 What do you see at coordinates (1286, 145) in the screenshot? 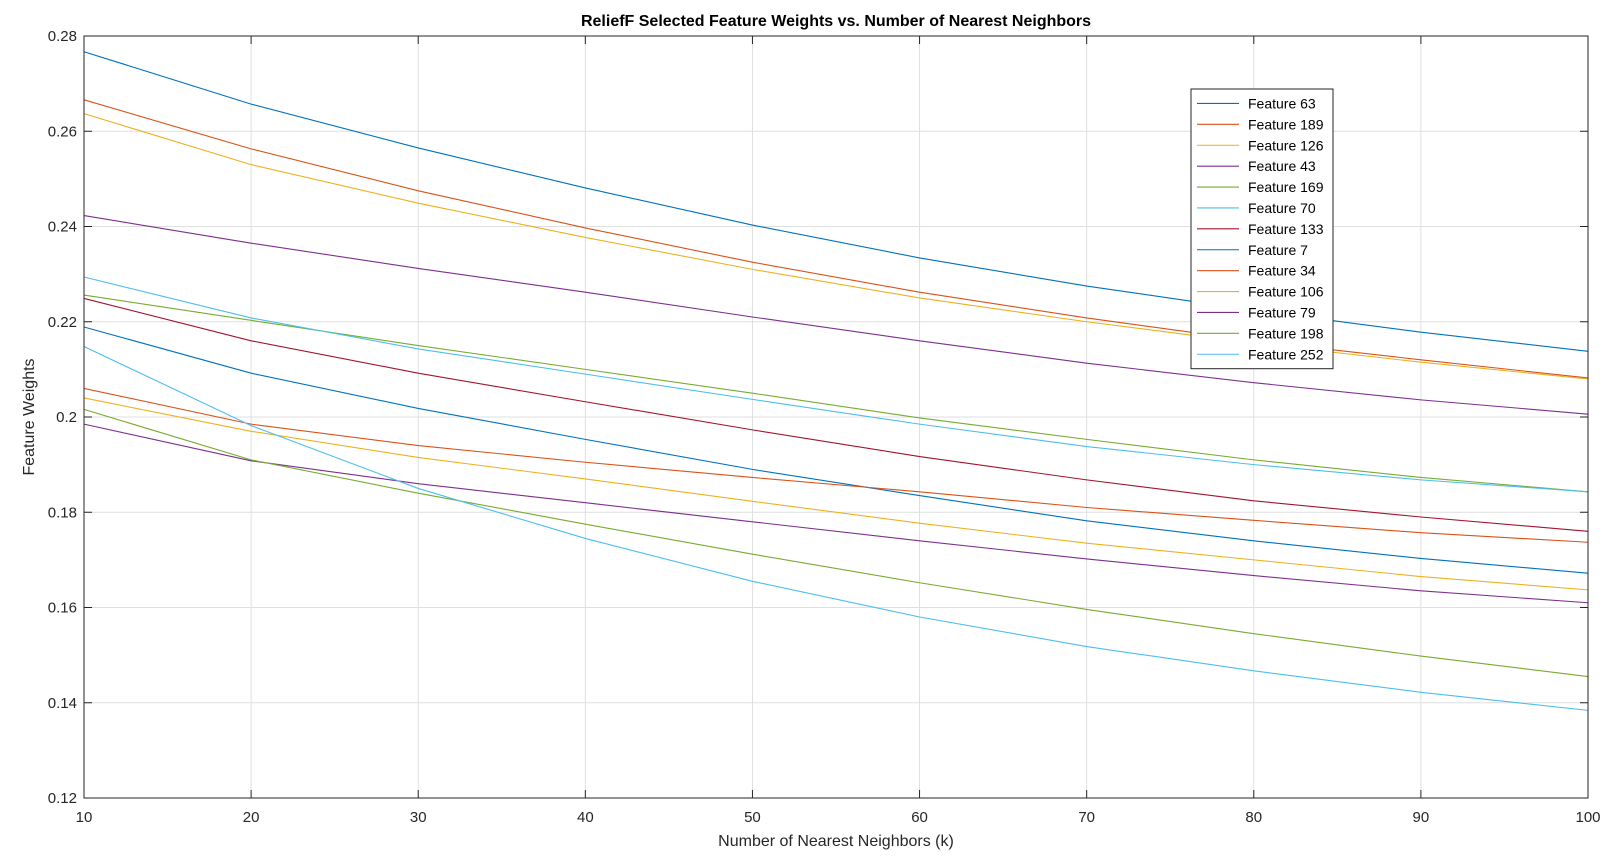
I see `legend-label: Feature 126` at bounding box center [1286, 145].